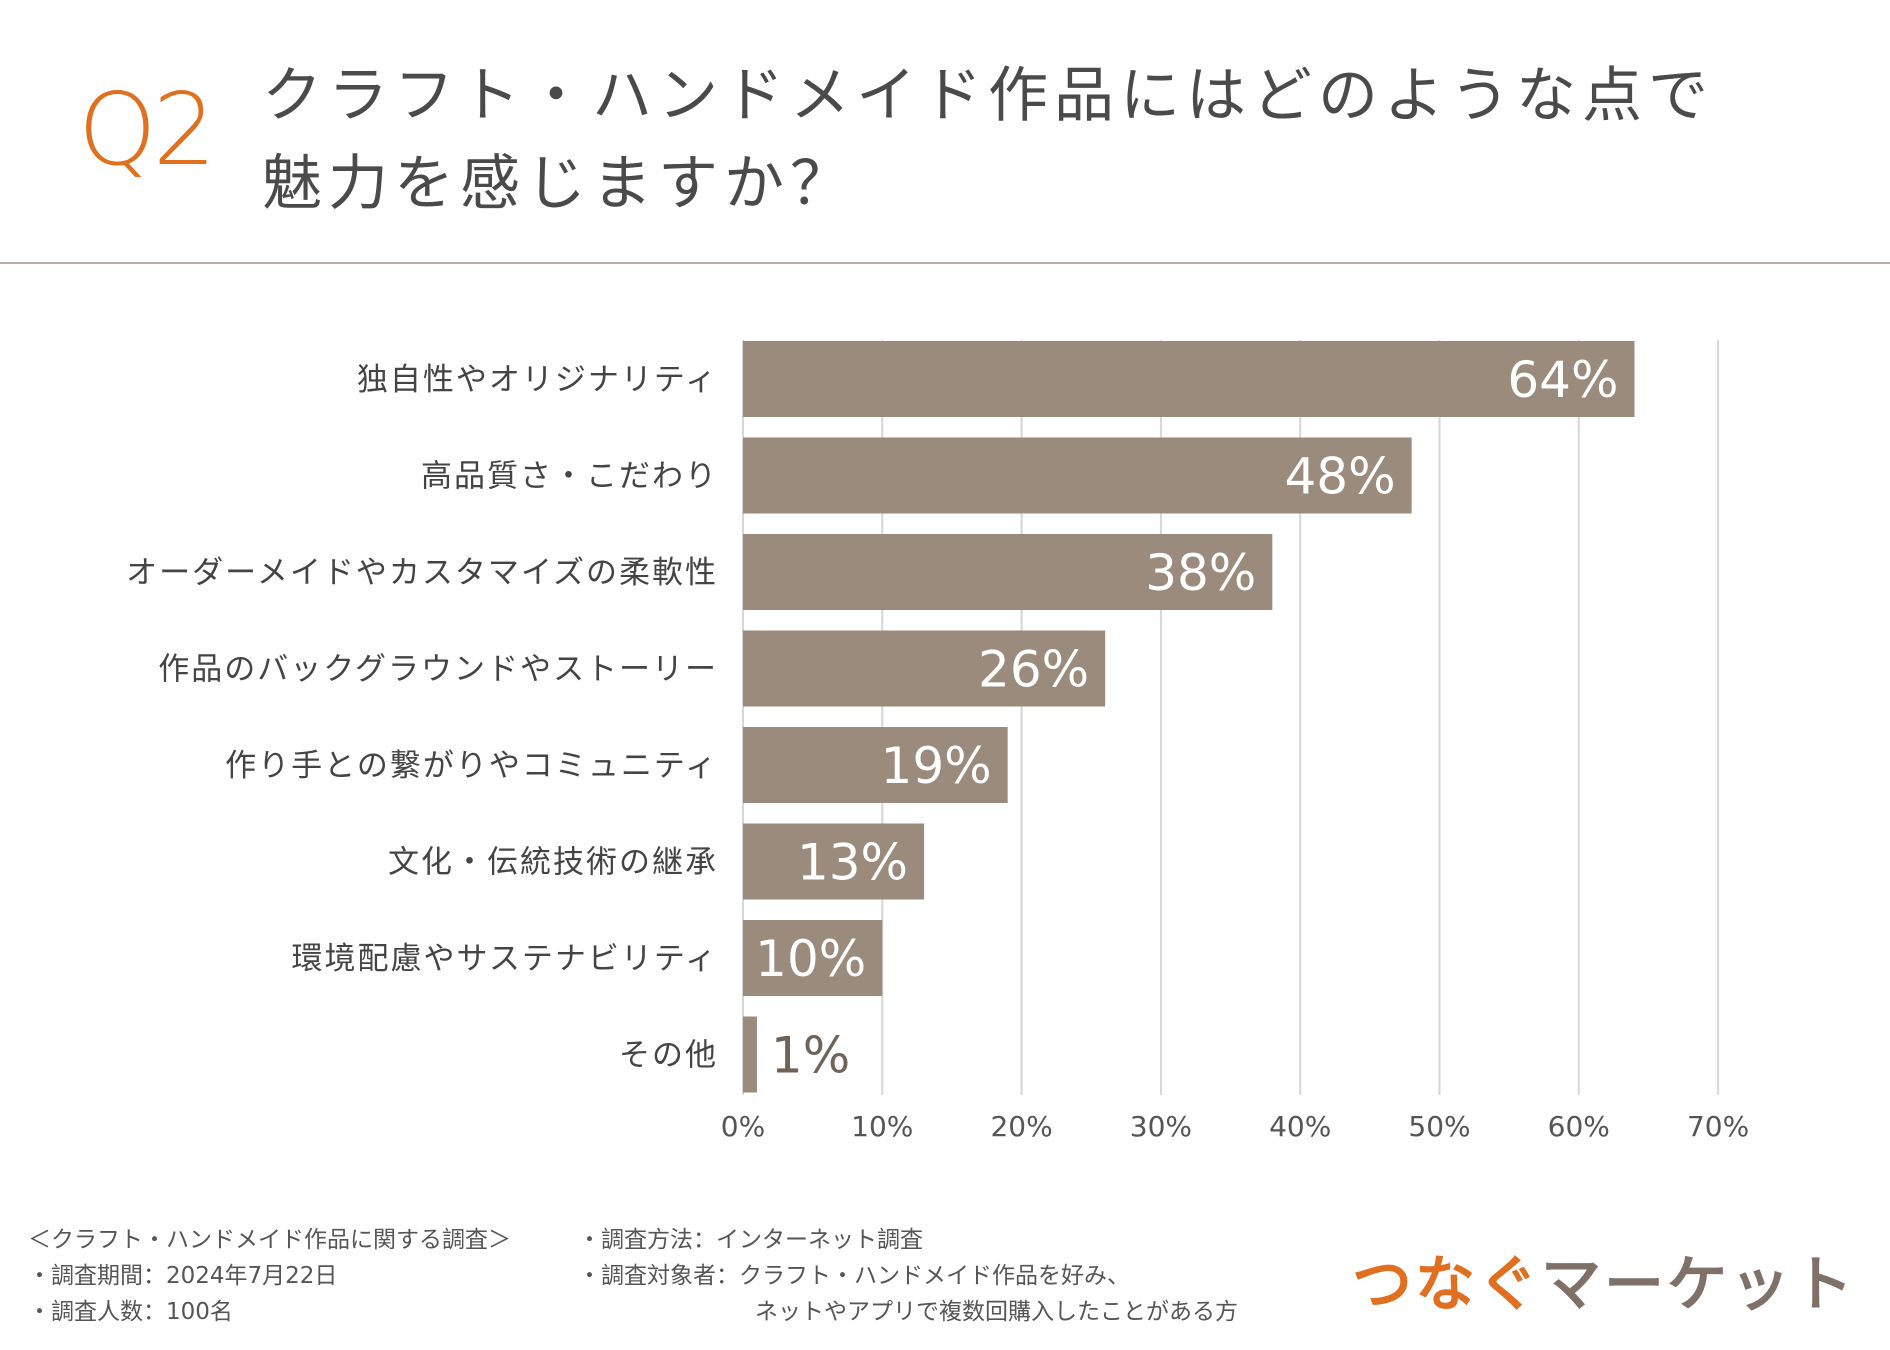  Describe the element at coordinates (1446, 1285) in the screenshot. I see `logo-part-1: つなぐ` at that location.